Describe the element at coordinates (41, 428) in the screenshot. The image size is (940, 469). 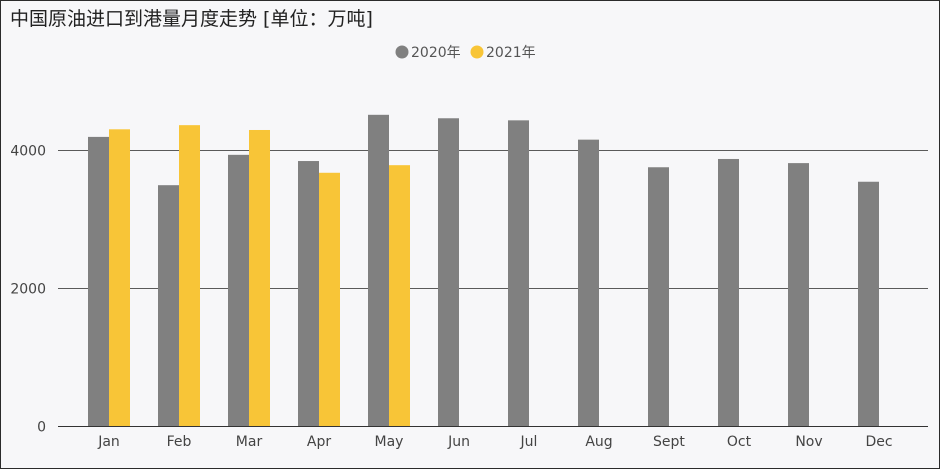
I see `y-tick-label: 0` at that location.